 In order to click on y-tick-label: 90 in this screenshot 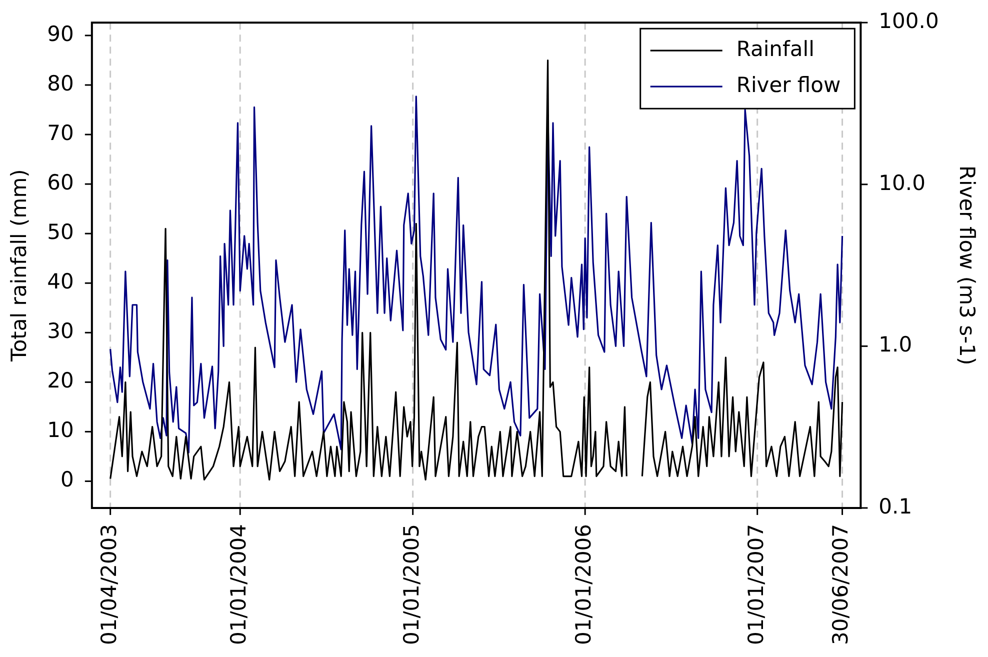, I will do `click(60, 34)`.